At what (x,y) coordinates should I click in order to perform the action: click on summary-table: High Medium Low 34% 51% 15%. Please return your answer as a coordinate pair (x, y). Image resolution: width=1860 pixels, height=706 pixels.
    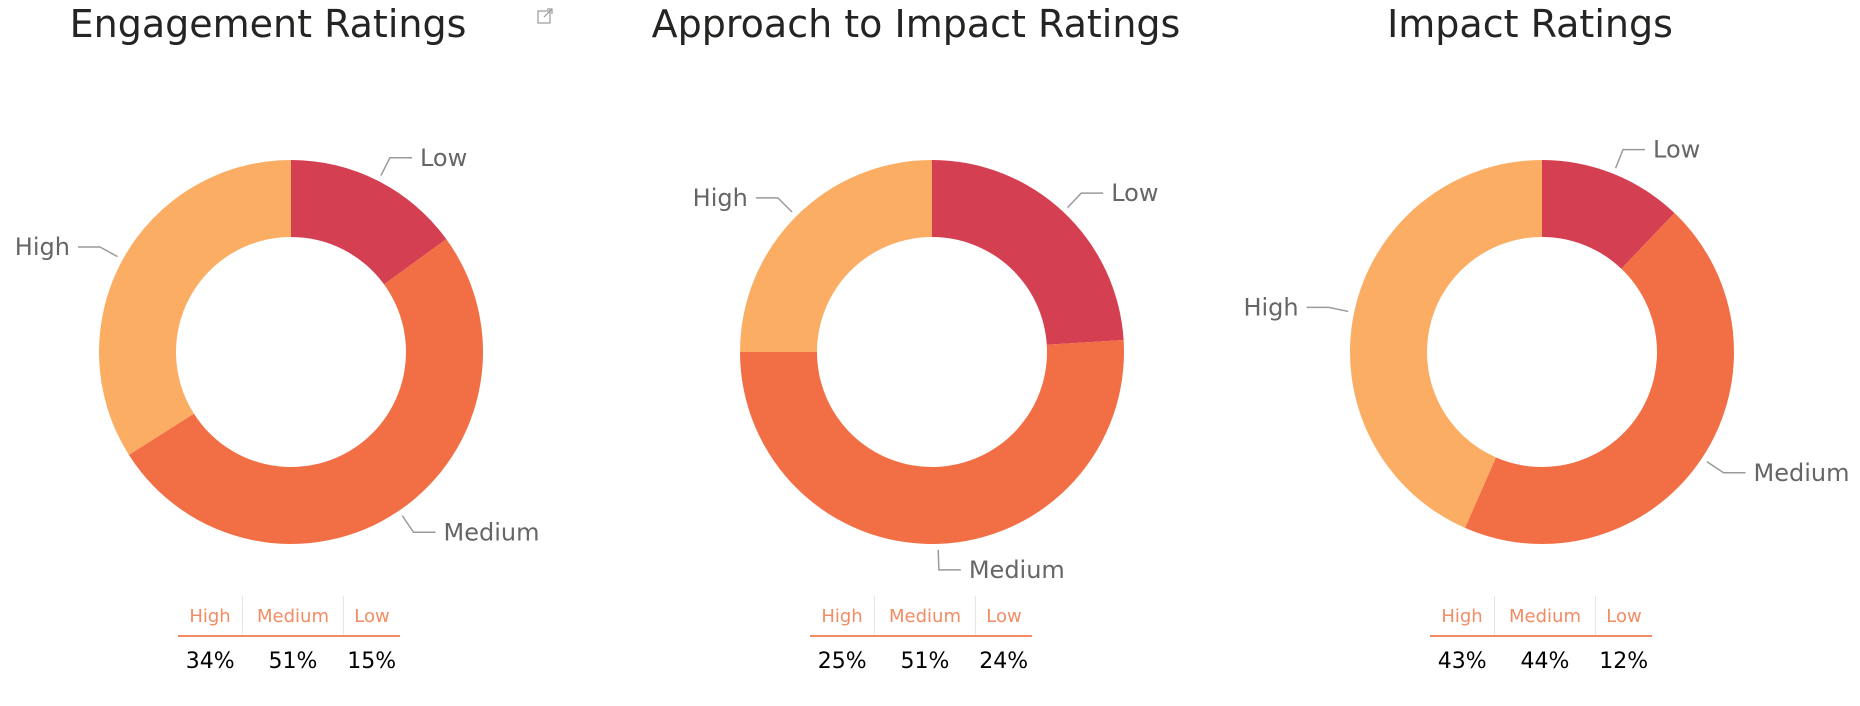
    Looking at the image, I should click on (289, 635).